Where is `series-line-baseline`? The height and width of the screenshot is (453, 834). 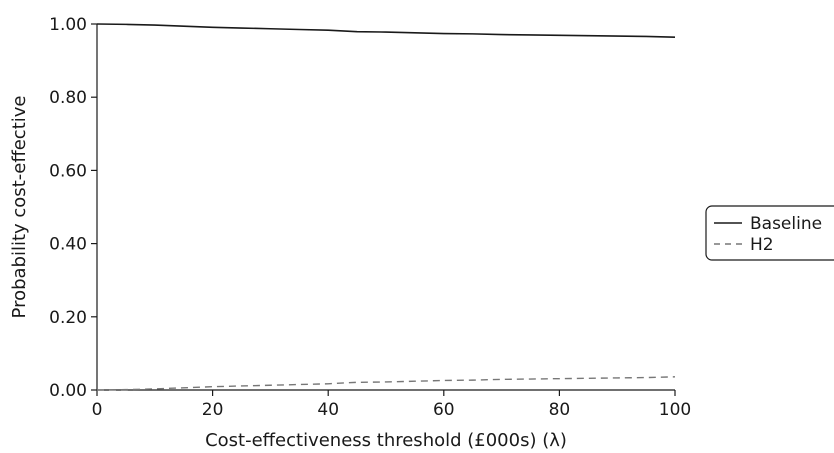 series-line-baseline is located at coordinates (386, 30).